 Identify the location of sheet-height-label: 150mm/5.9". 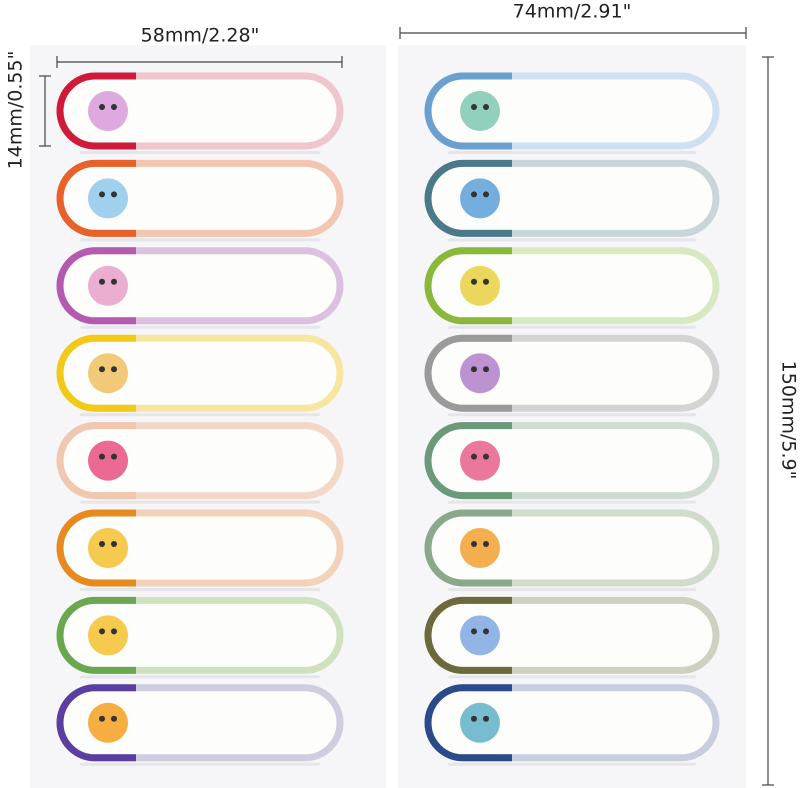
(789, 420).